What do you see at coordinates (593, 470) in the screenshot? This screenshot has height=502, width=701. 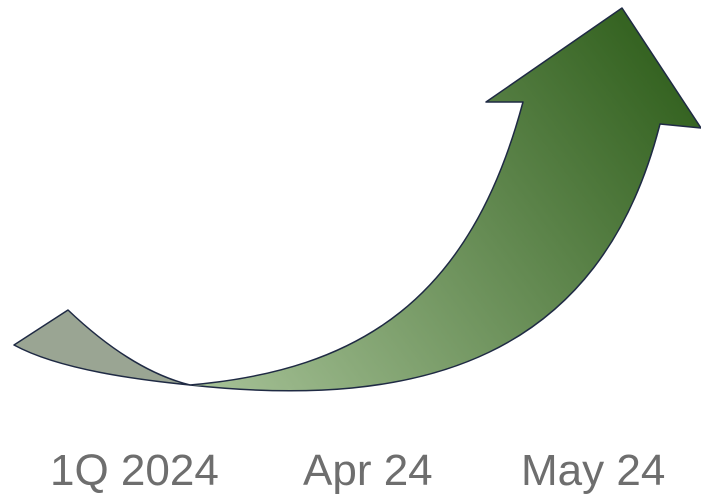 I see `period-label-may-24: May 24` at bounding box center [593, 470].